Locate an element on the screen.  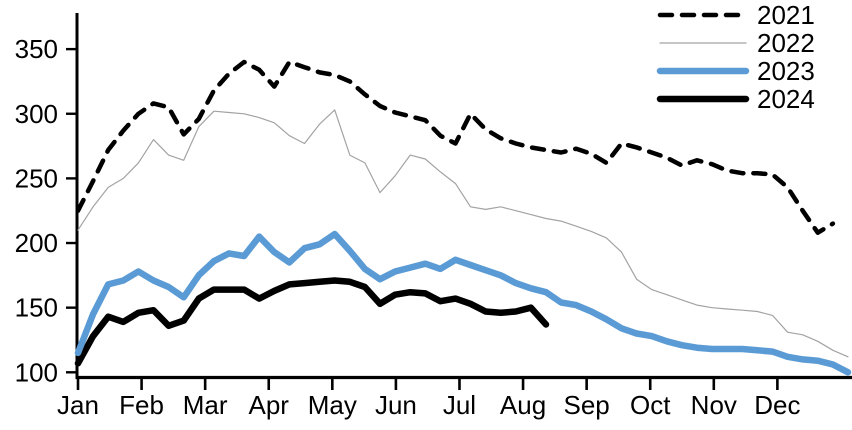
legend: 2021 2022 2023 2024 is located at coordinates (735, 57).